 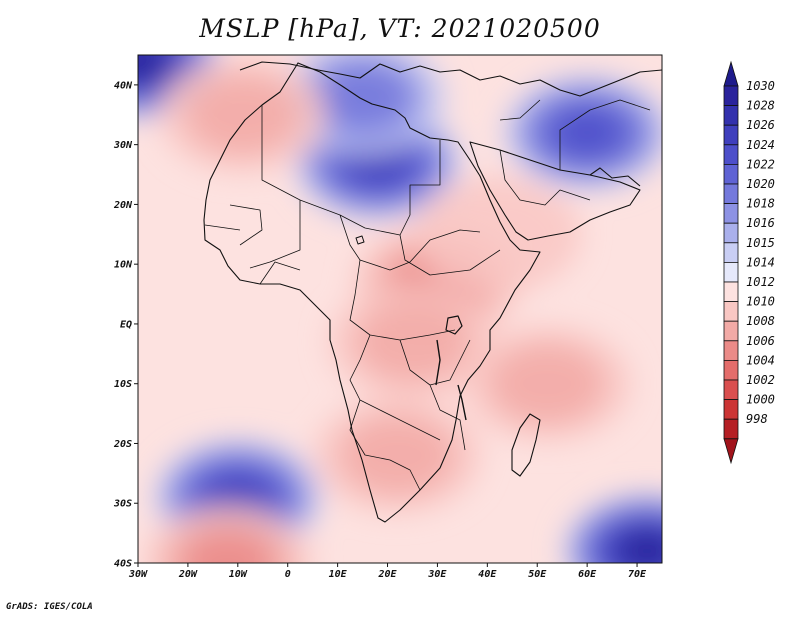 What do you see at coordinates (760, 184) in the screenshot?
I see `colorbar-label: 1020` at bounding box center [760, 184].